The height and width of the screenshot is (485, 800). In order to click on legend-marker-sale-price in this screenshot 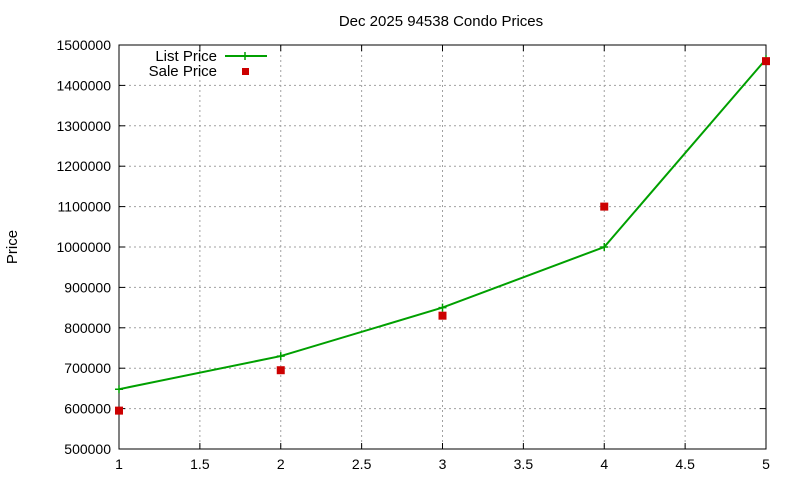, I will do `click(245, 71)`.